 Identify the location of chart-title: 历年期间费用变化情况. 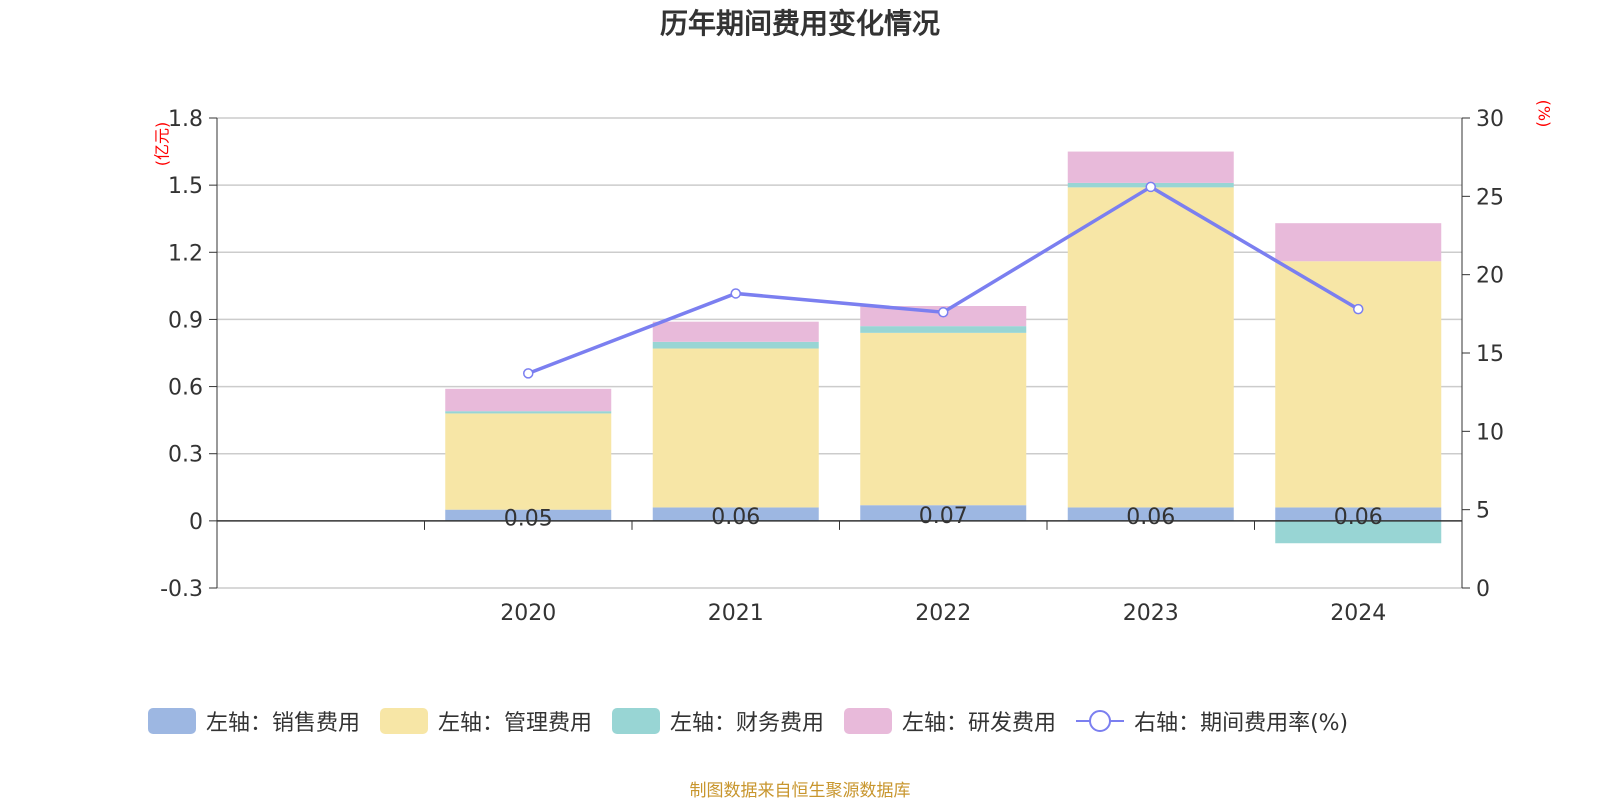
(799, 23).